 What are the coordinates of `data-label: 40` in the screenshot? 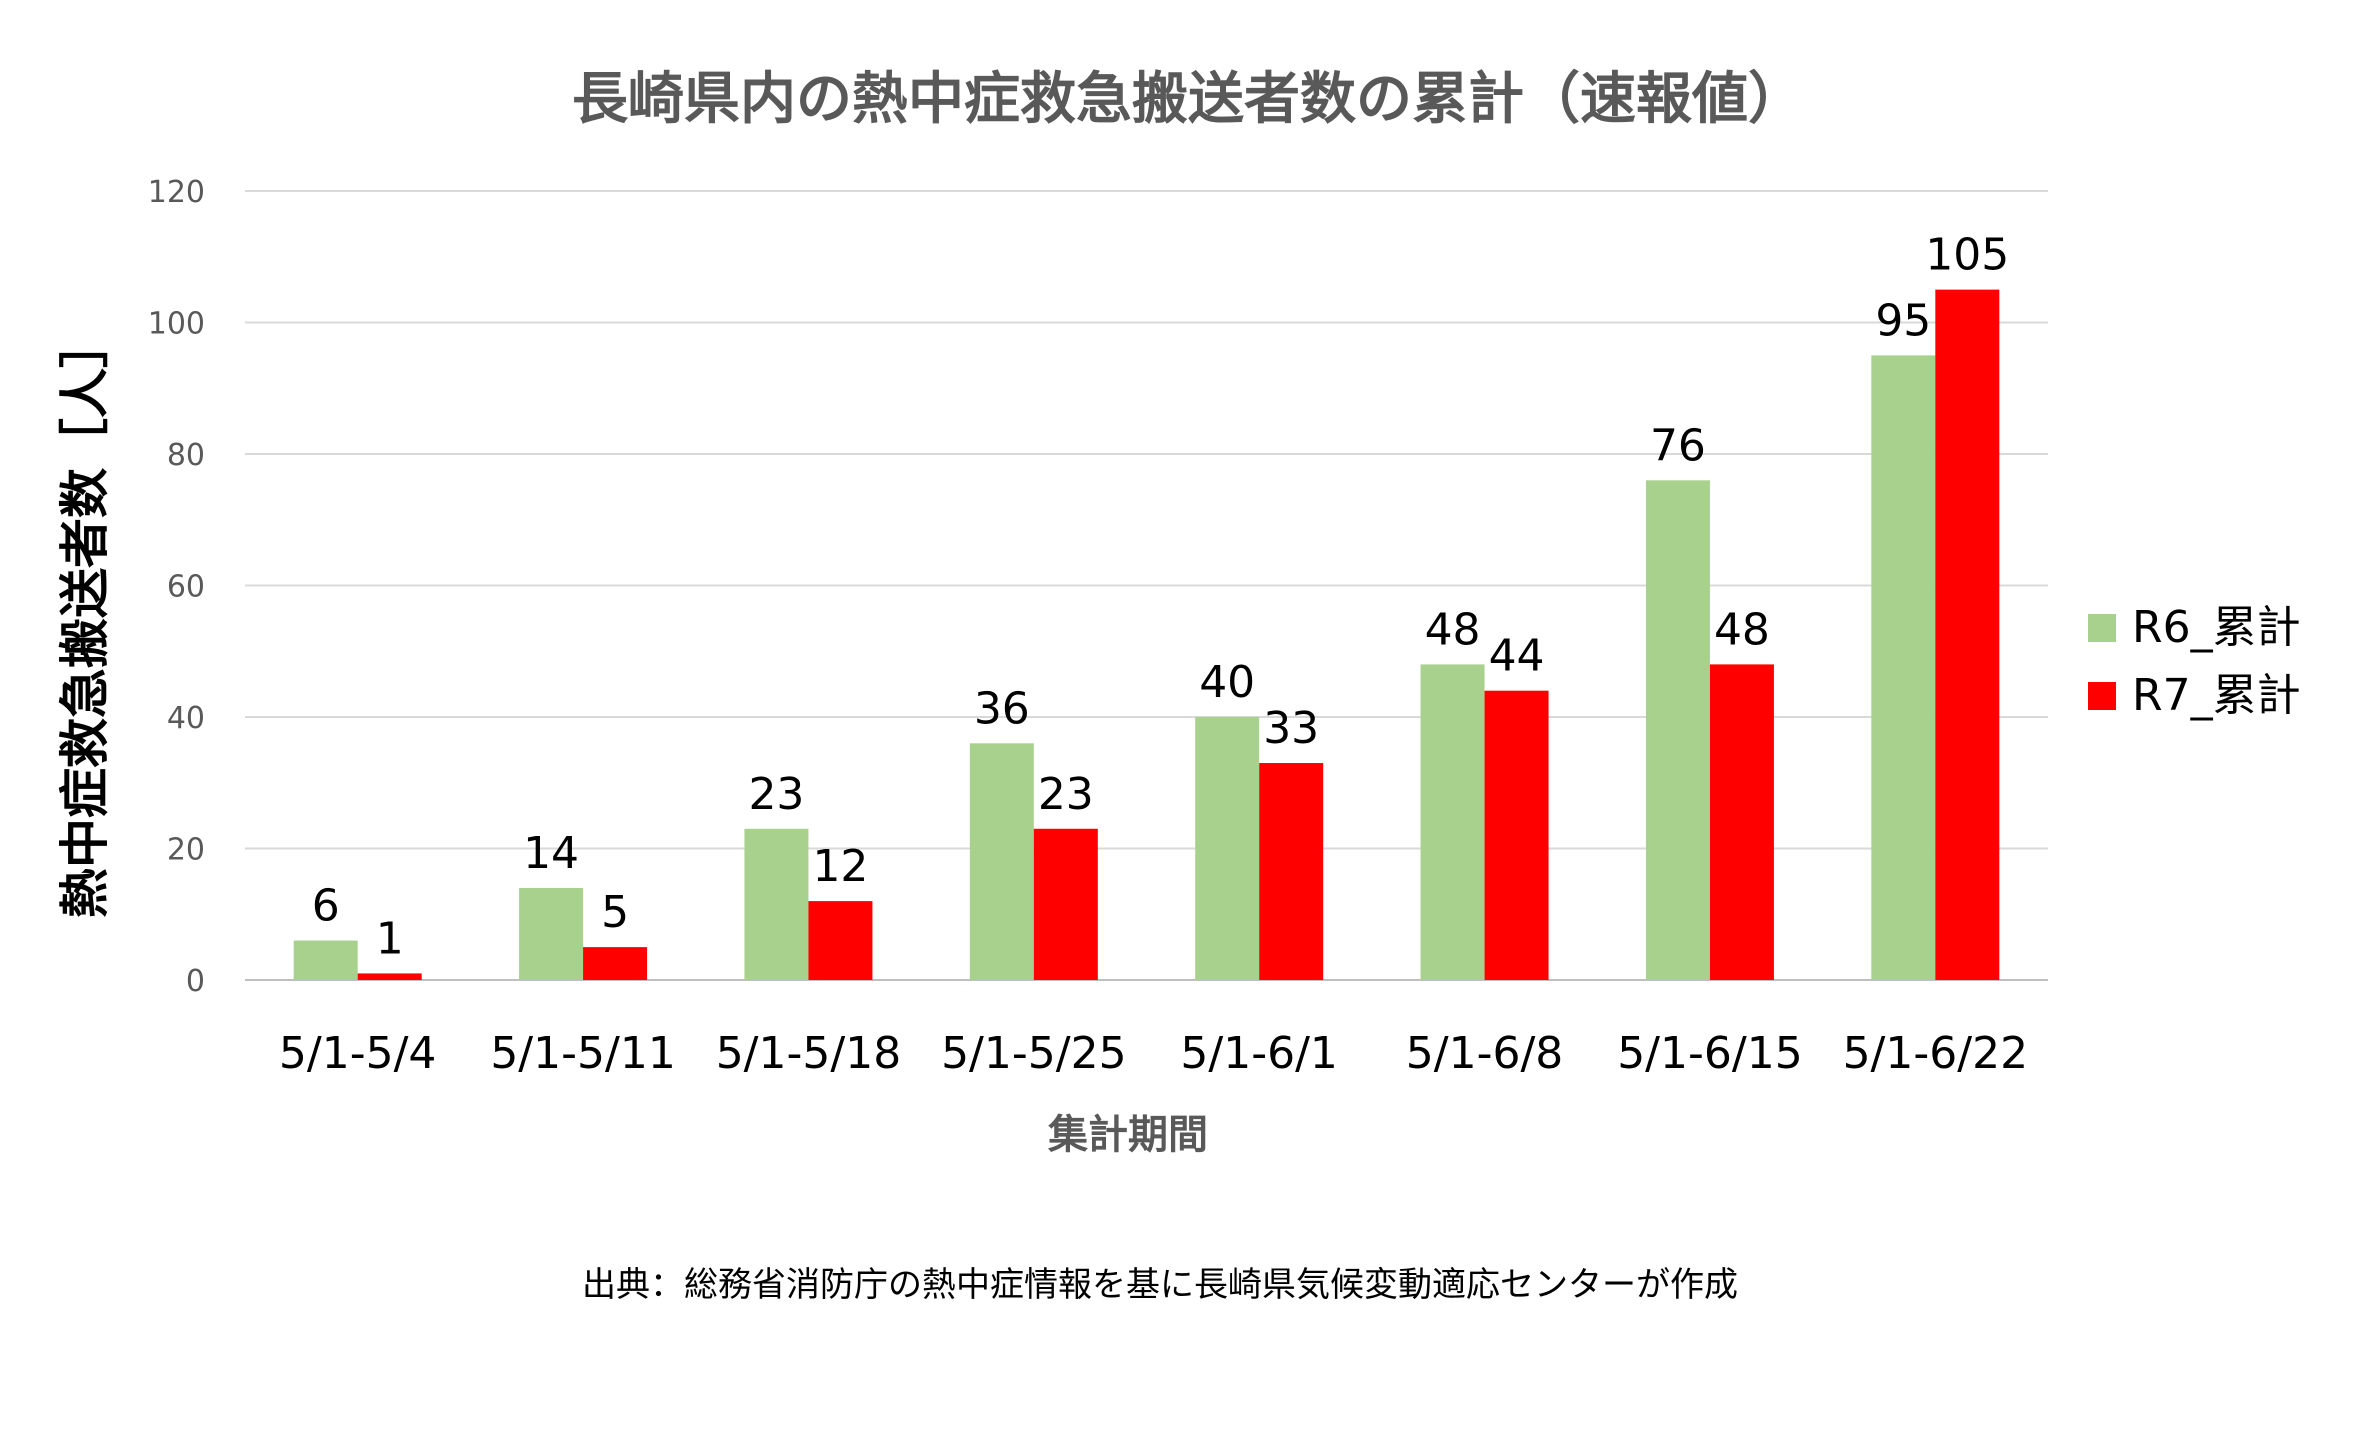 It's located at (1227, 682).